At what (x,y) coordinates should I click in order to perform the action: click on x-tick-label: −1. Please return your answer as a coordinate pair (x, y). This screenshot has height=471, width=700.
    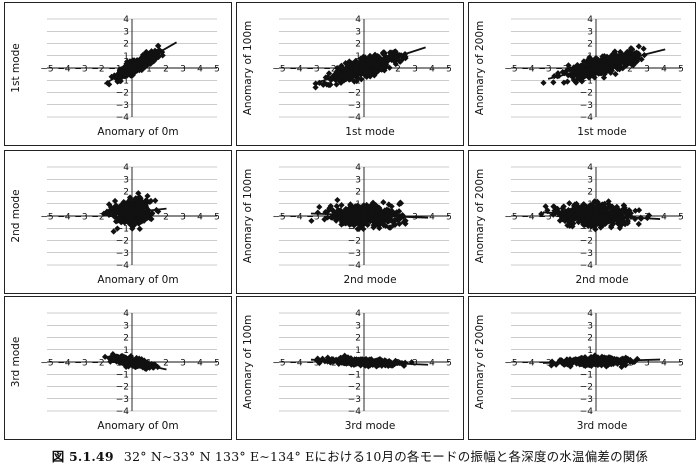
    Looking at the image, I should click on (114, 70).